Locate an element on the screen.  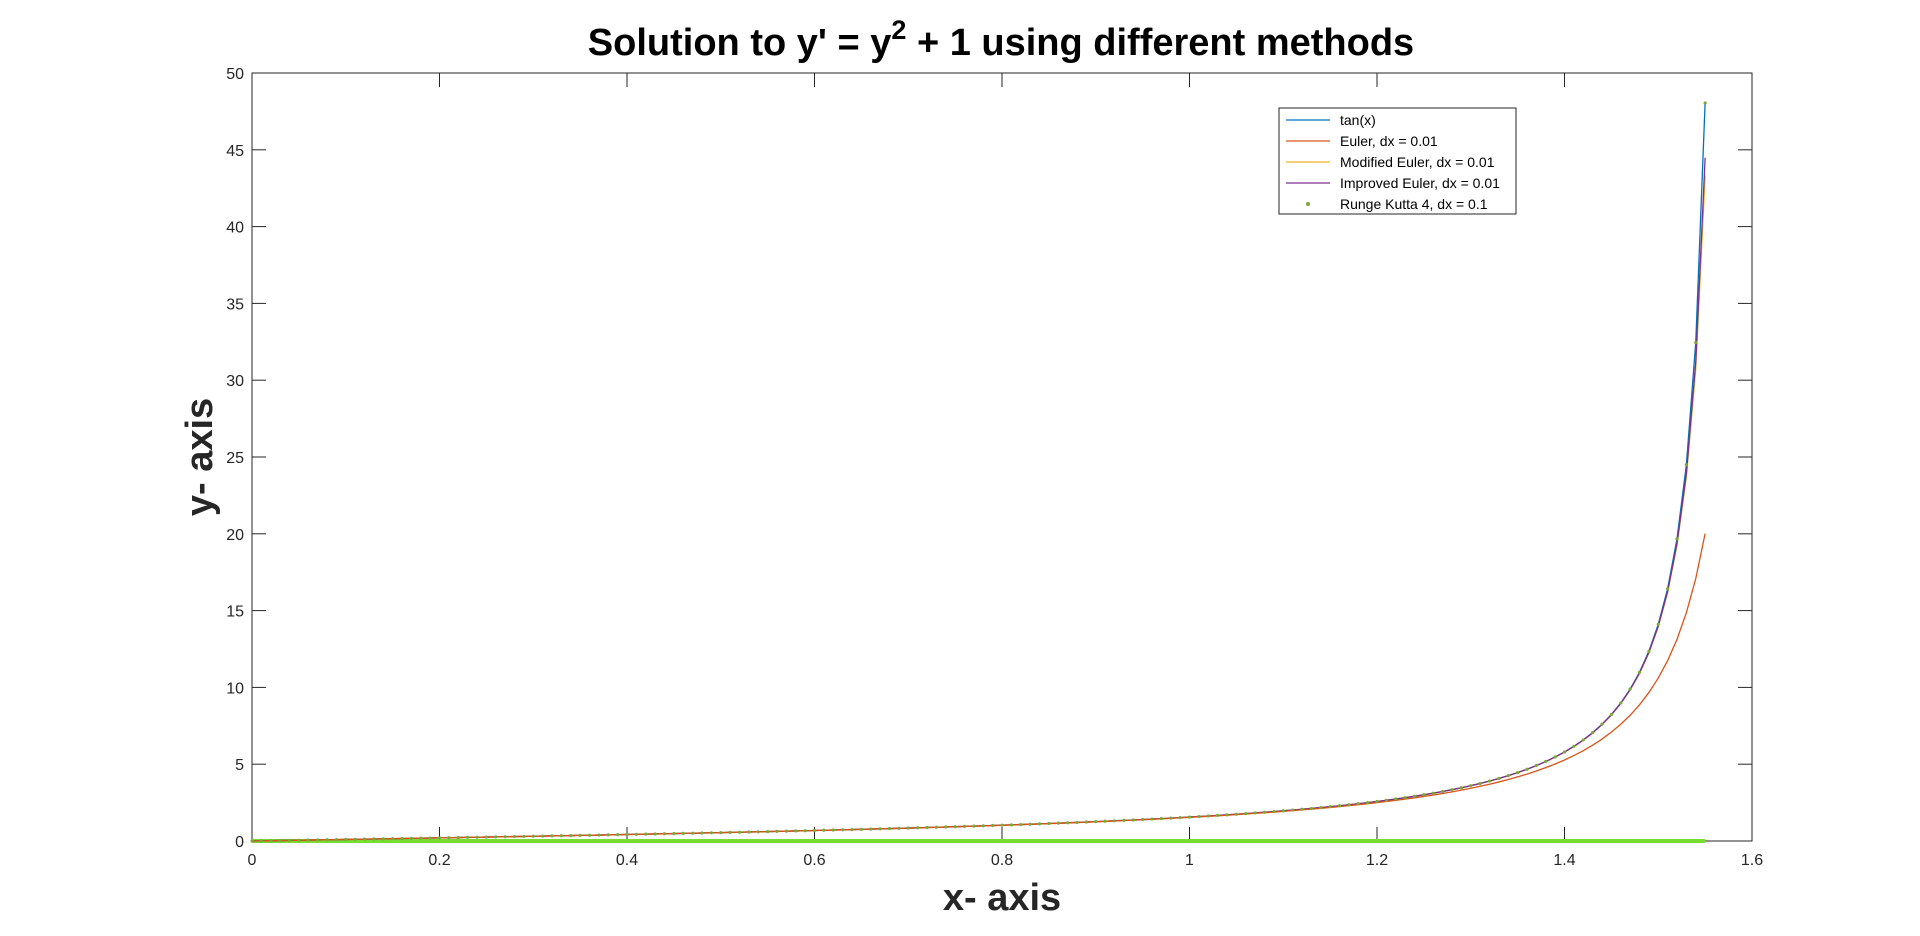
x-tick-label: 0 is located at coordinates (252, 860).